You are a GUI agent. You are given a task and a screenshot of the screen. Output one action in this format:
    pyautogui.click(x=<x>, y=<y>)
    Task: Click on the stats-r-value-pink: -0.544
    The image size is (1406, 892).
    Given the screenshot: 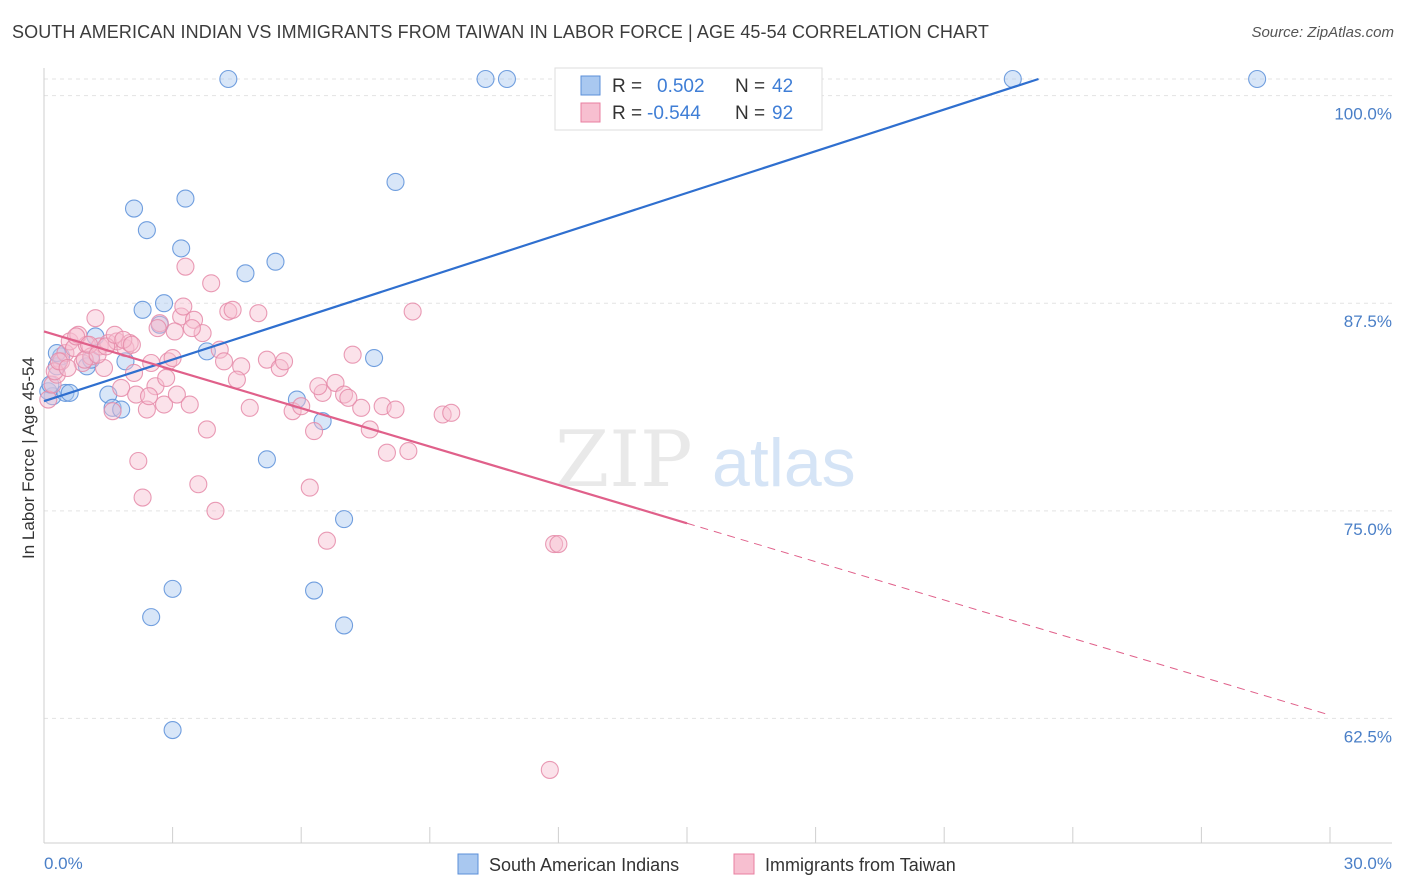 What is the action you would take?
    pyautogui.click(x=674, y=113)
    